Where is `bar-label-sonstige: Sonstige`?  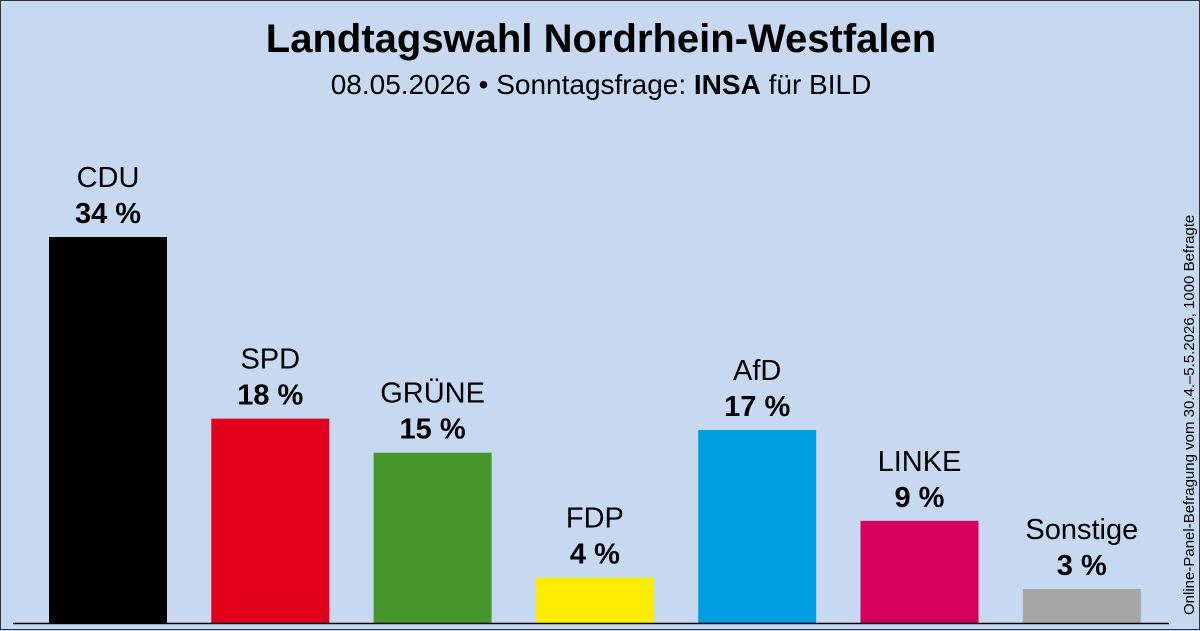 bar-label-sonstige: Sonstige is located at coordinates (1081, 530).